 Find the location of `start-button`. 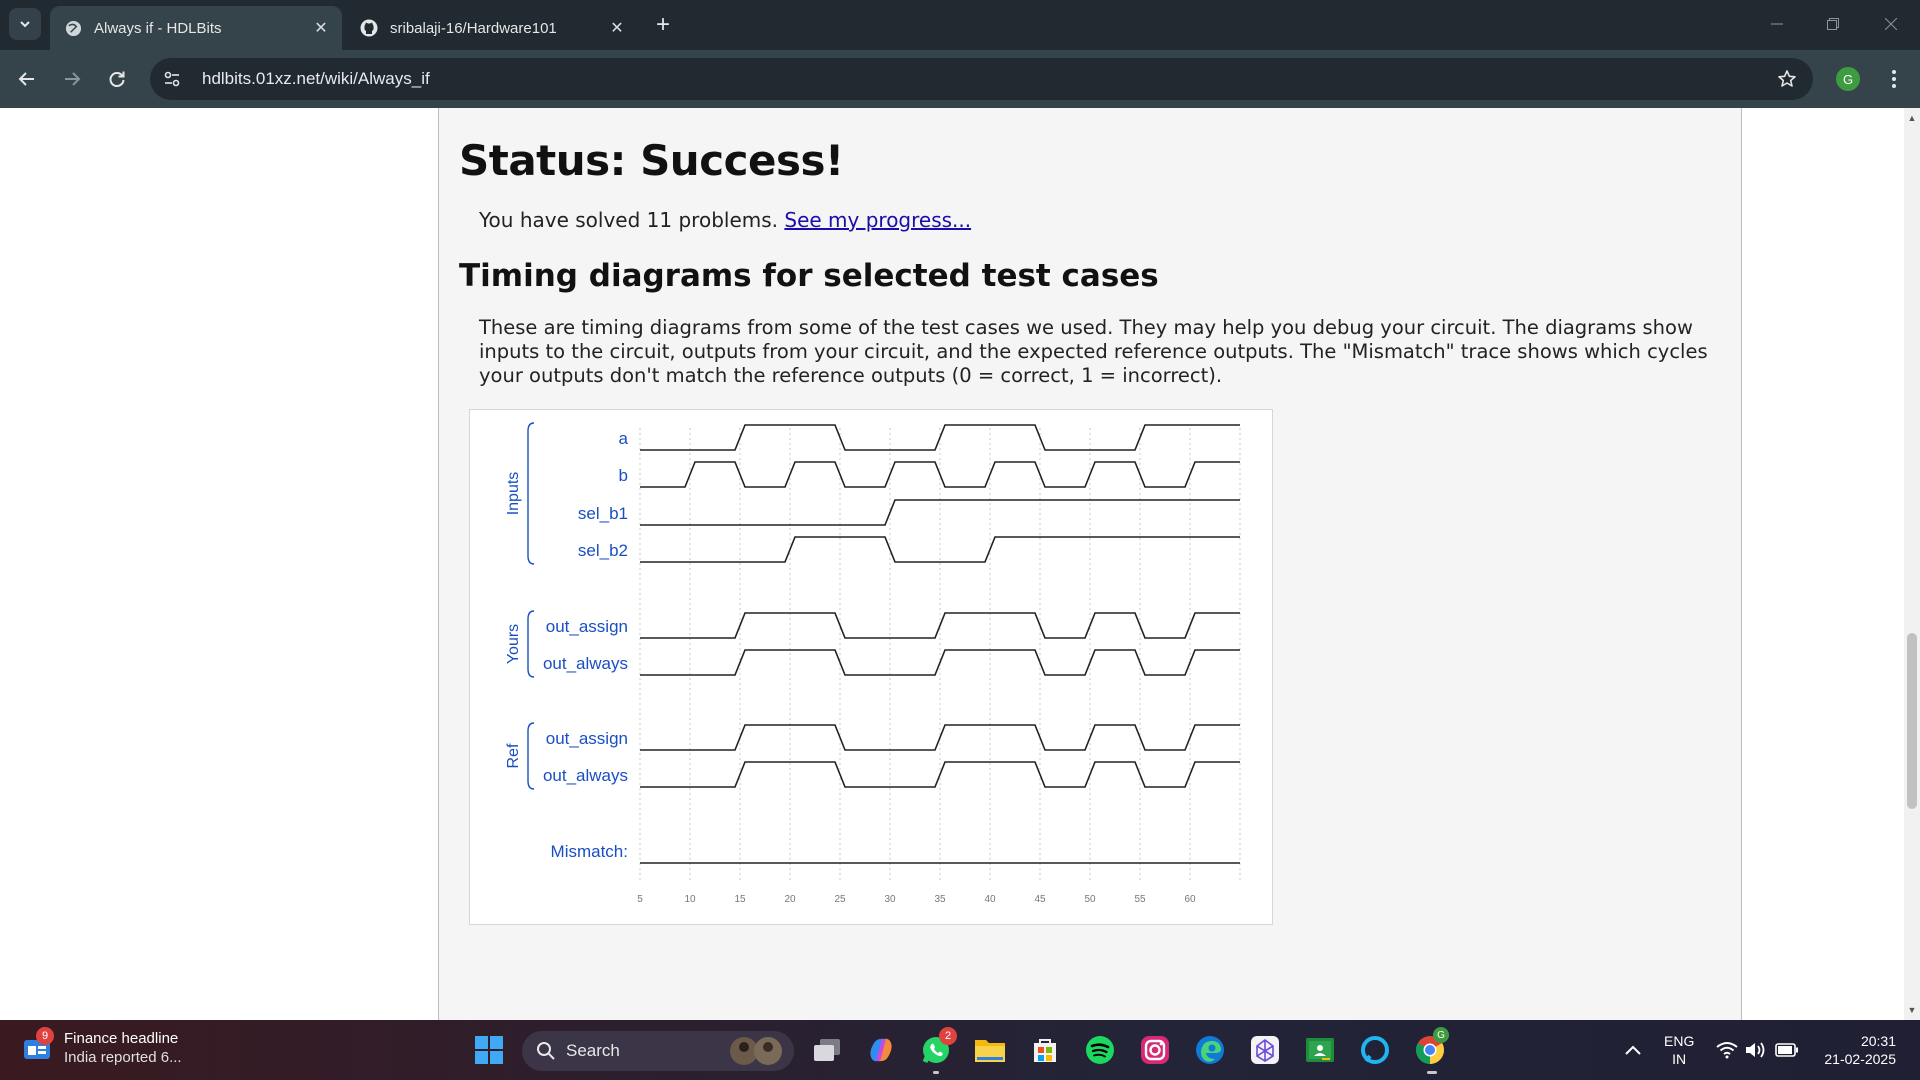

start-button is located at coordinates (489, 1050).